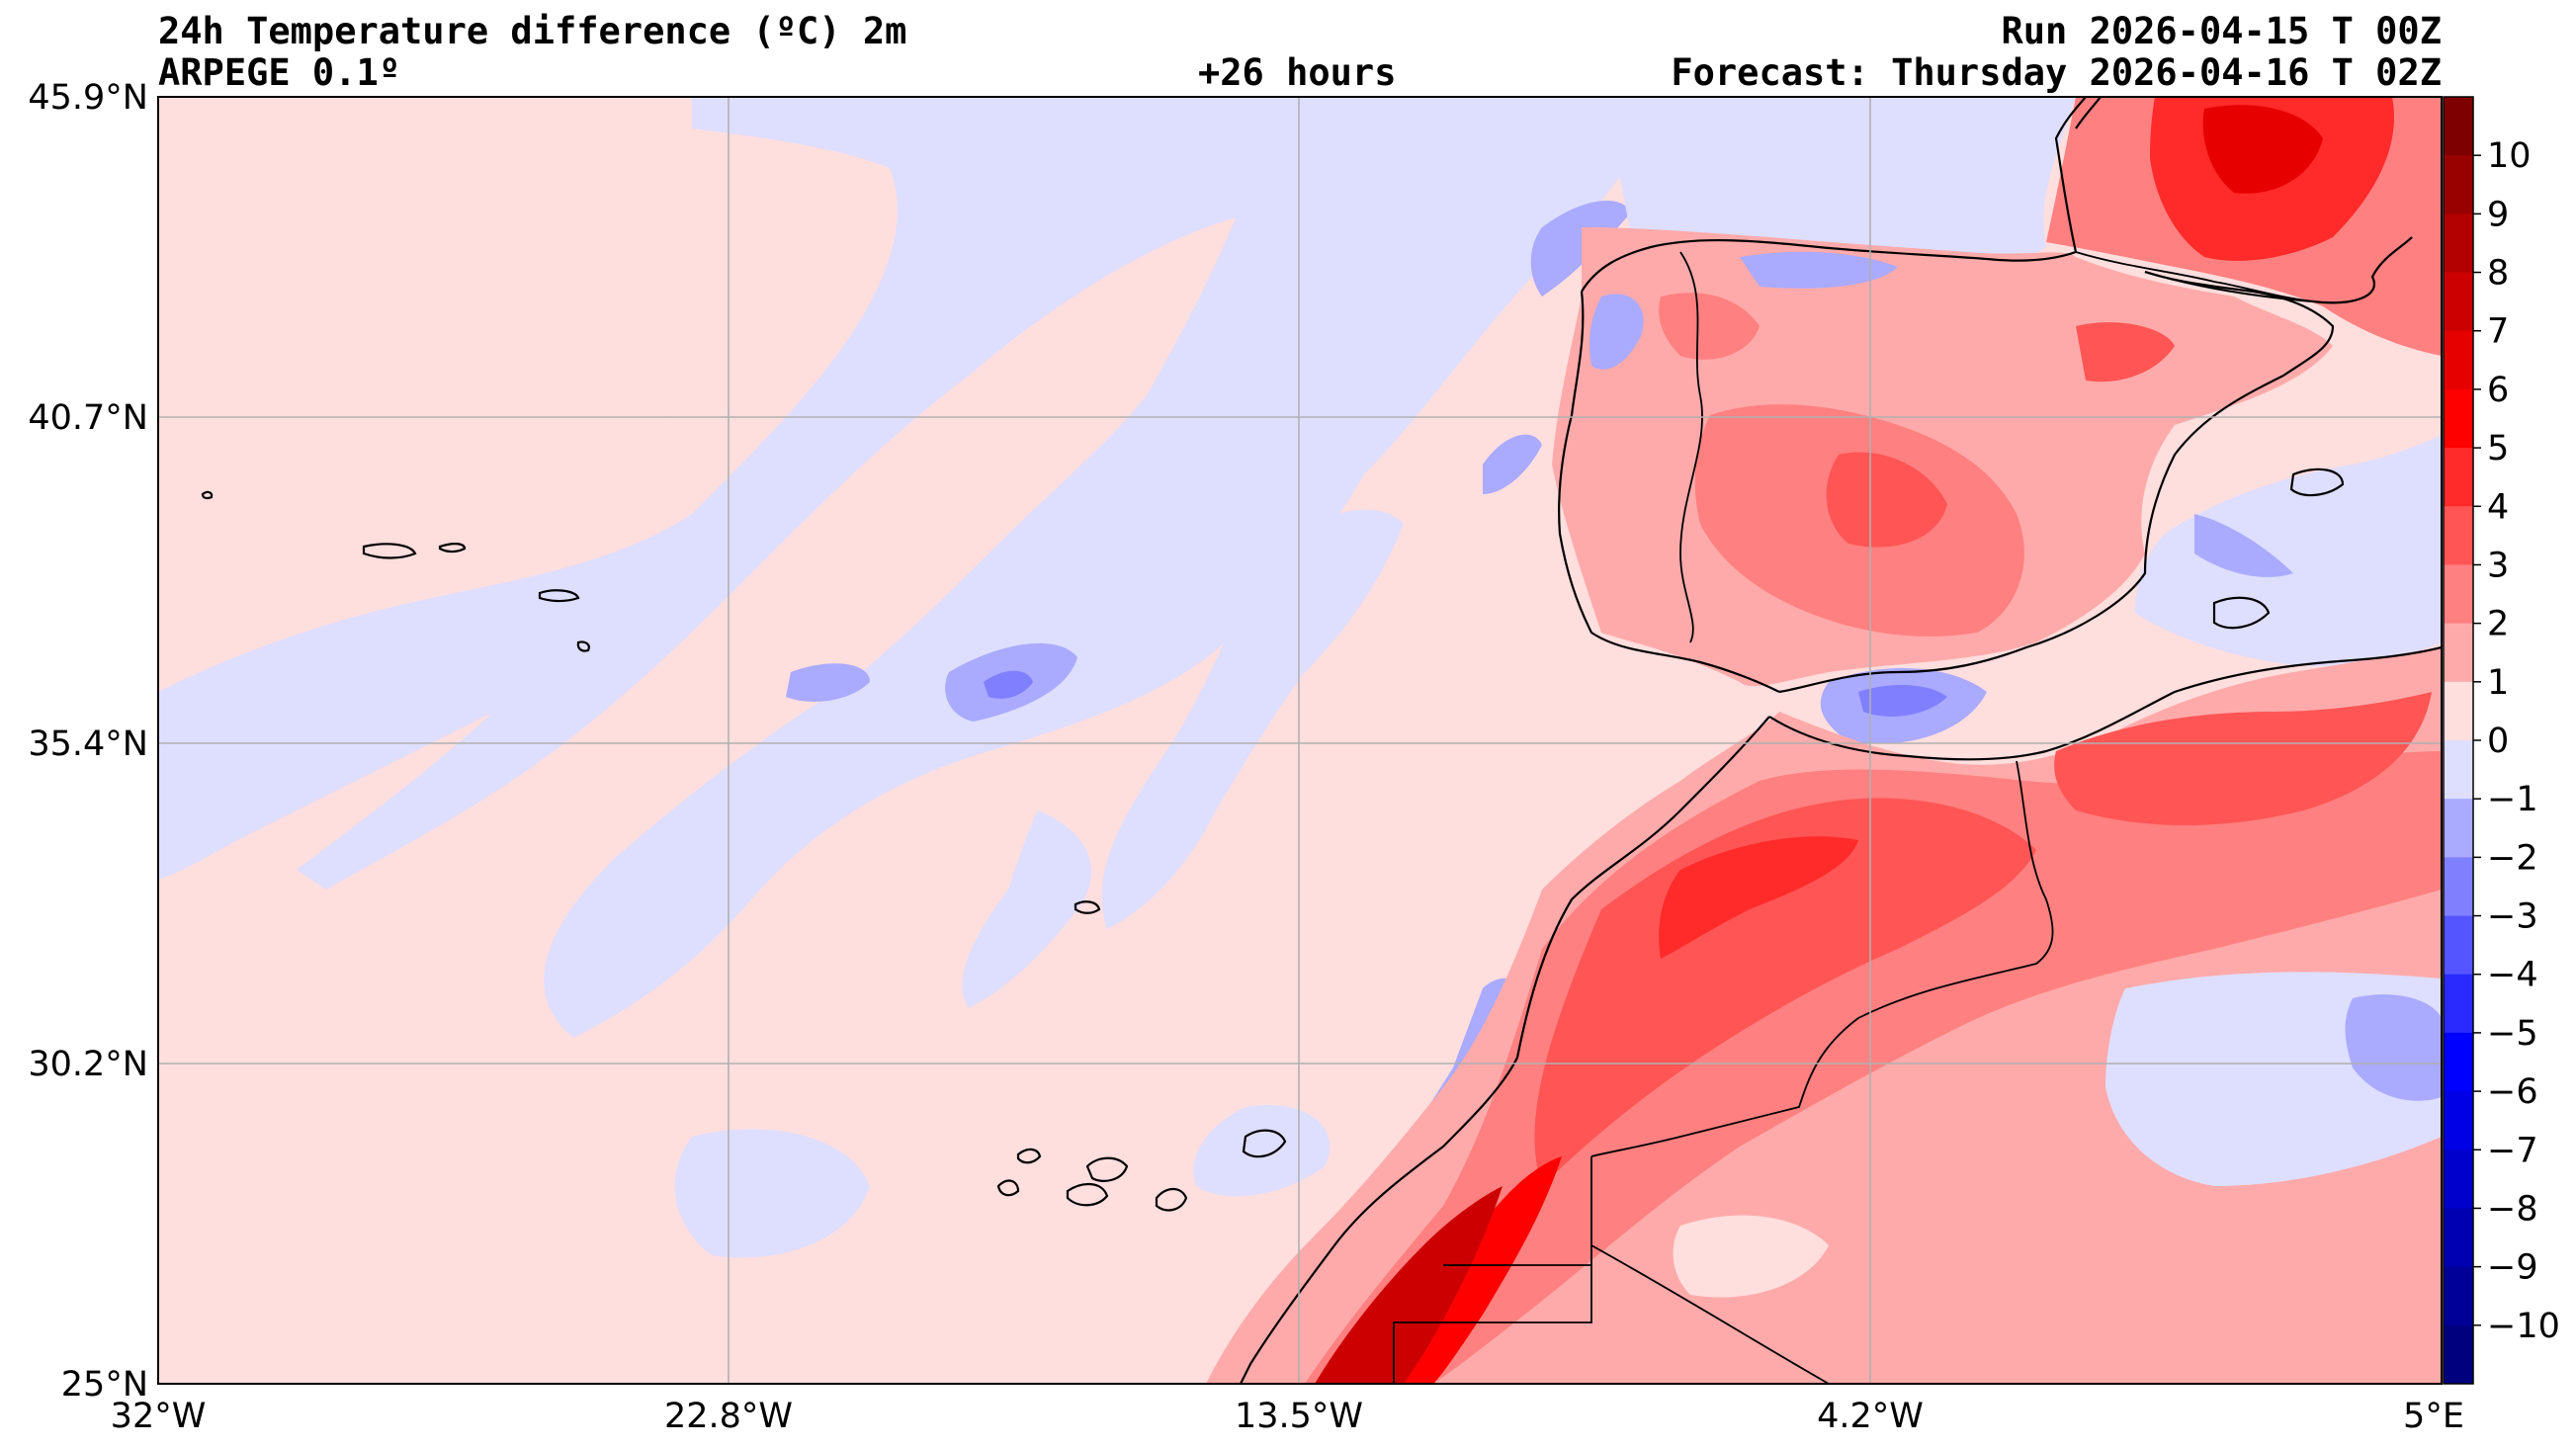  I want to click on colorbar-tick-label: −10, so click(2523, 1326).